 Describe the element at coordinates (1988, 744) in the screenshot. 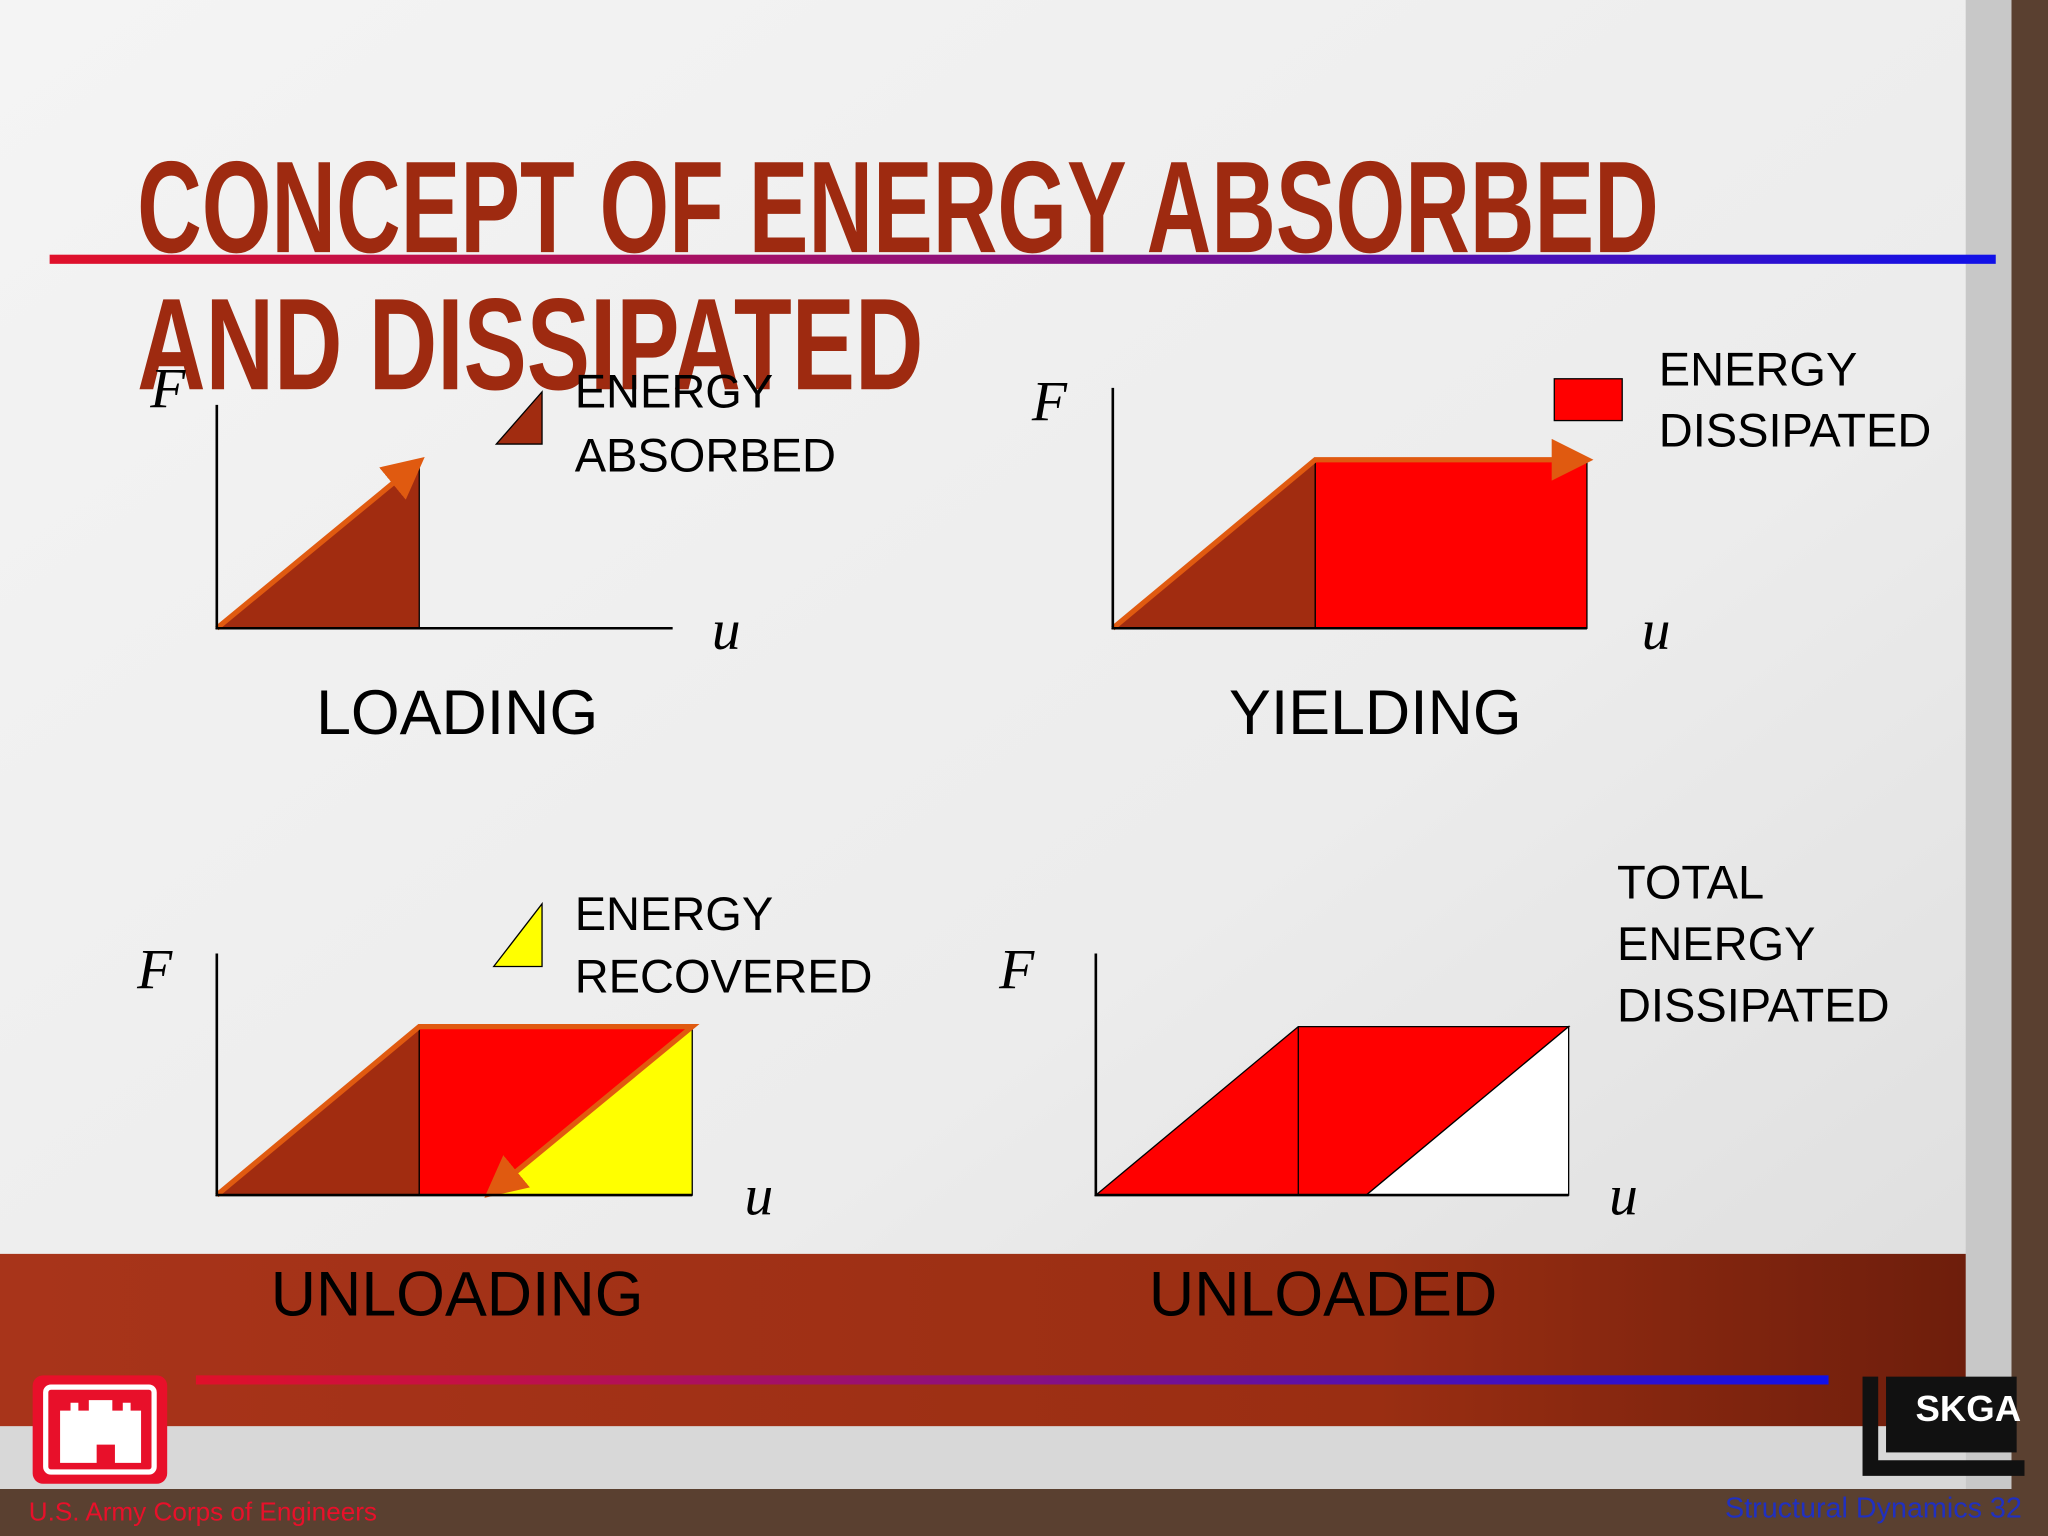

I see `side-band` at that location.